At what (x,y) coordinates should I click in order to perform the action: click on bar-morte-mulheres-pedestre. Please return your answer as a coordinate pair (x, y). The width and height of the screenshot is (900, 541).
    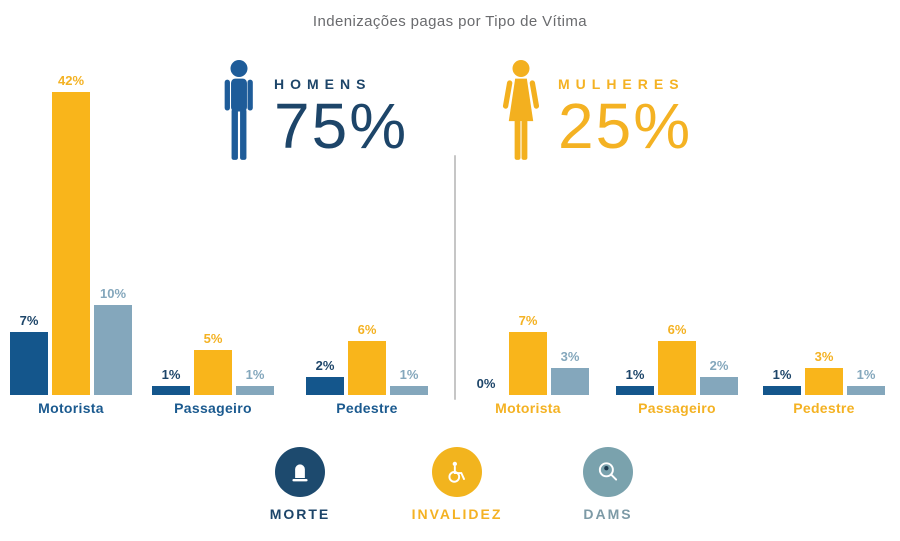
    Looking at the image, I should click on (782, 390).